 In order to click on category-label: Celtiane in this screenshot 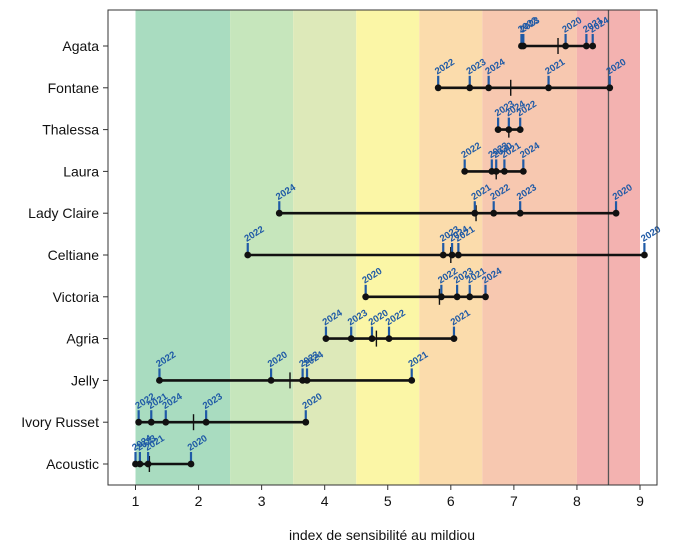, I will do `click(74, 255)`.